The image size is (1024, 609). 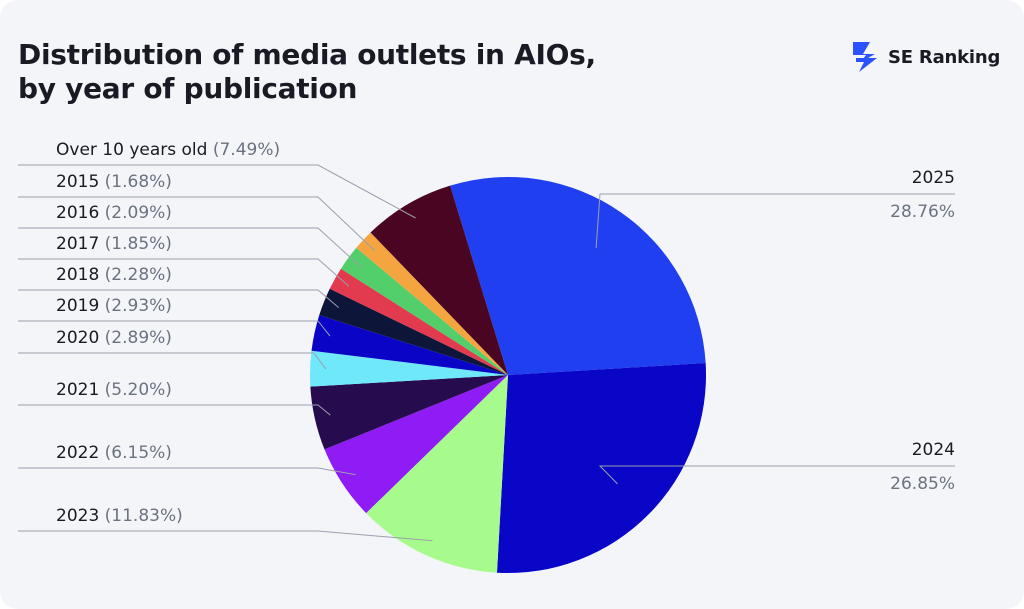 I want to click on pie-slice-2021, so click(x=409, y=412).